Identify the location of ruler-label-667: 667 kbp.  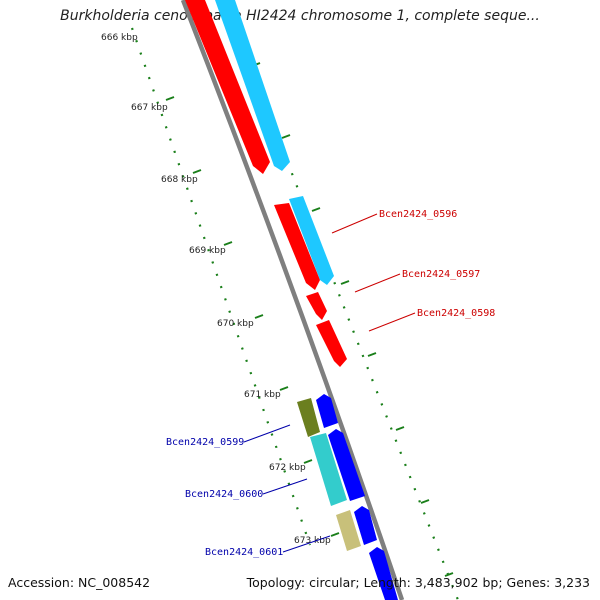
(149, 108).